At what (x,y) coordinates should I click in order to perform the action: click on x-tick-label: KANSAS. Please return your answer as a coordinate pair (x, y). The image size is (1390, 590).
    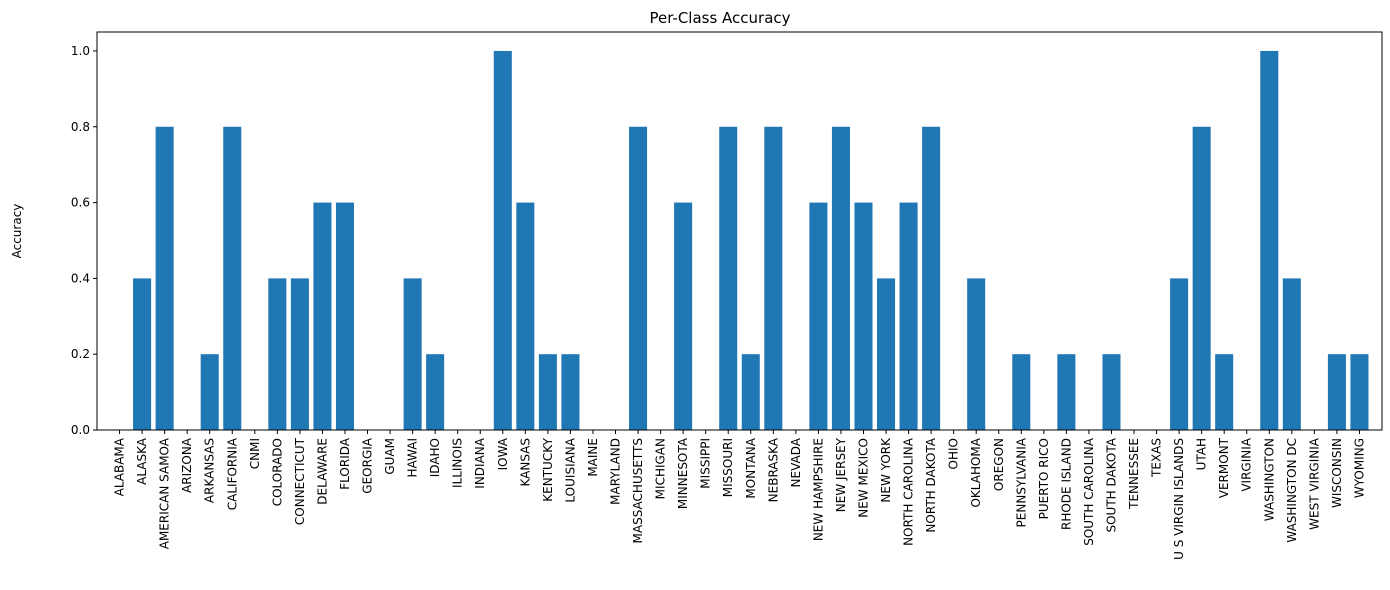
    Looking at the image, I should click on (525, 462).